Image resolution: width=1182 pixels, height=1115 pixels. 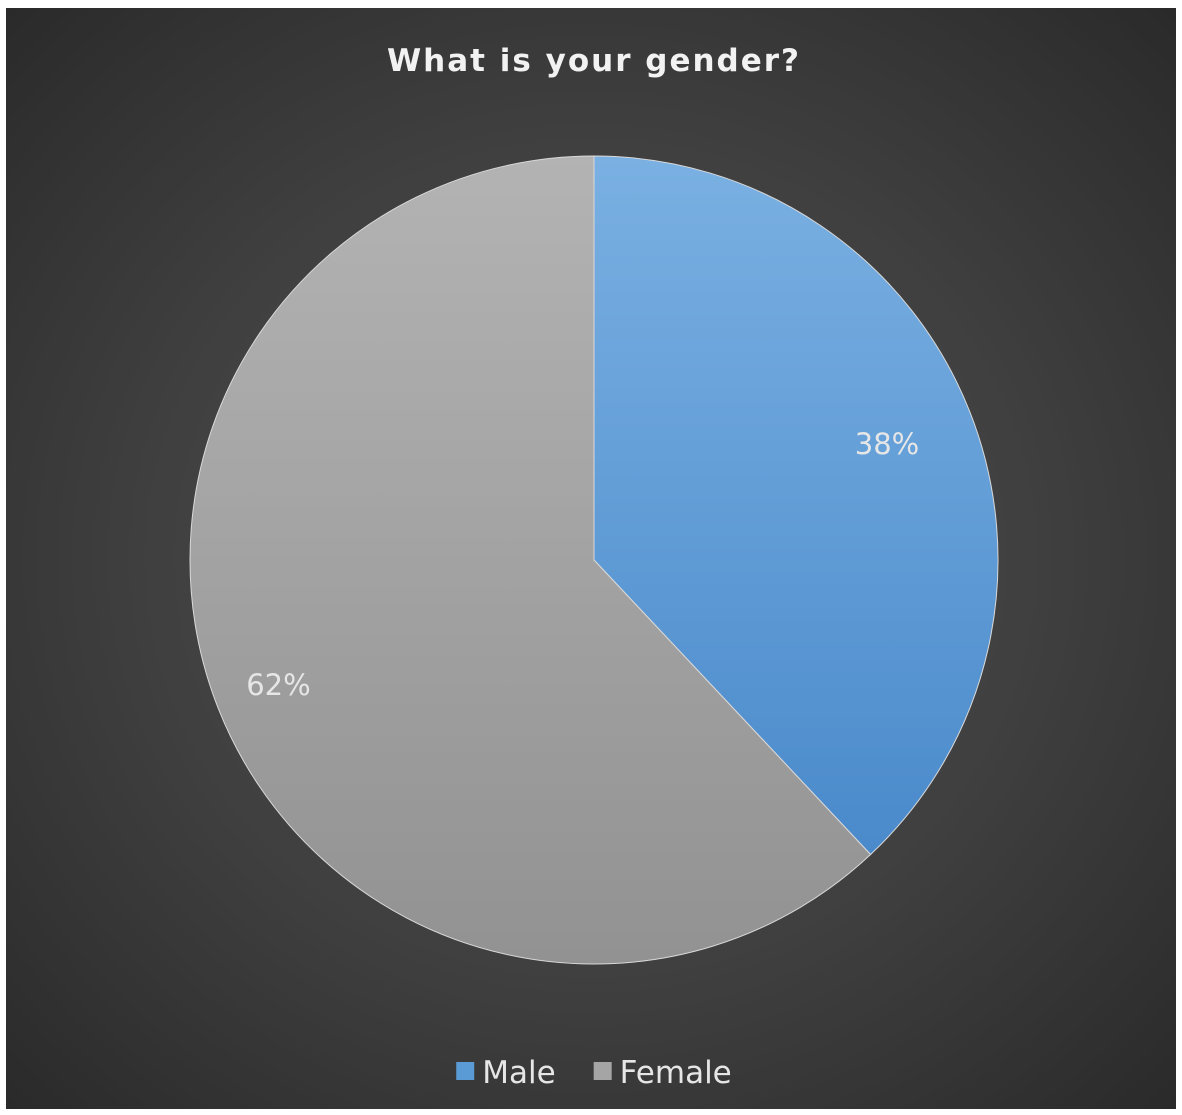 What do you see at coordinates (887, 444) in the screenshot?
I see `data-label-male: 38%` at bounding box center [887, 444].